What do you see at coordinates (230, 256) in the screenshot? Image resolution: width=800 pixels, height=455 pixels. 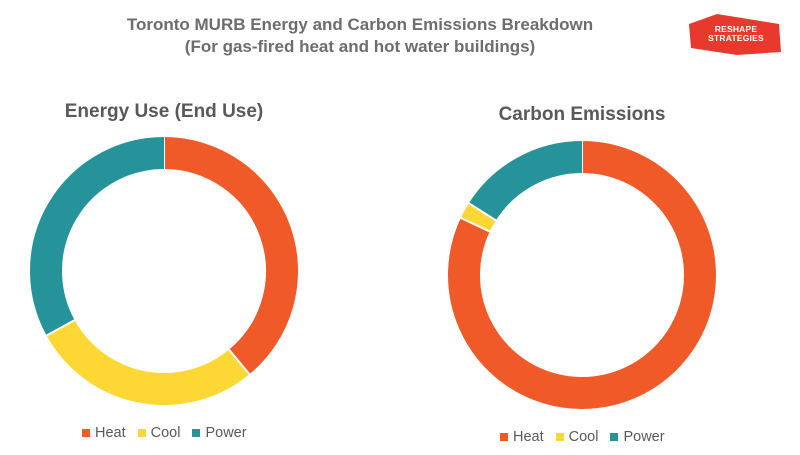 I see `donut-slice-heat` at bounding box center [230, 256].